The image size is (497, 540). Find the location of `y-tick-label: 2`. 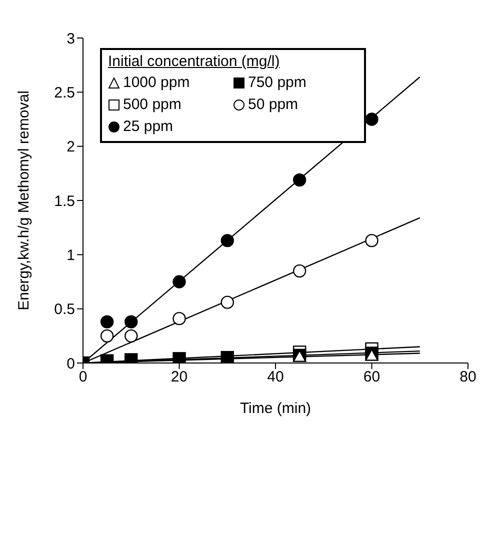

y-tick-label: 2 is located at coordinates (70, 147).